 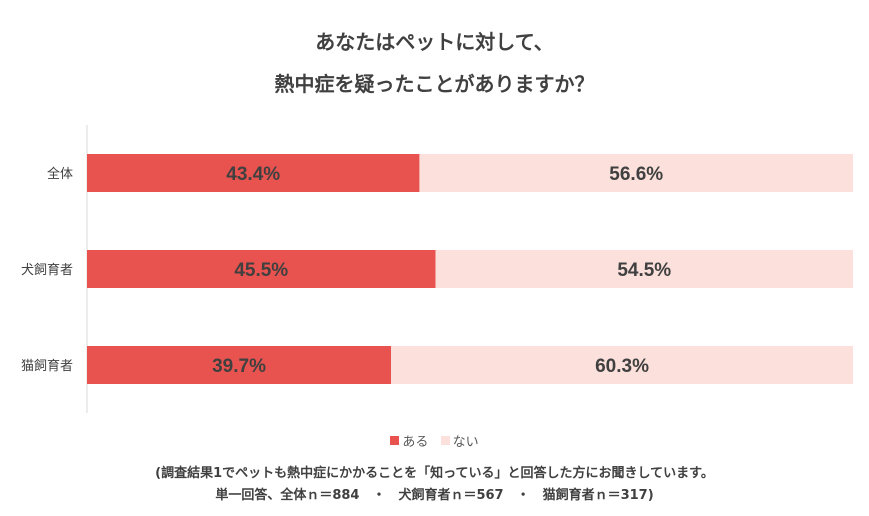 I want to click on category-label-0: 全体, so click(x=60, y=174).